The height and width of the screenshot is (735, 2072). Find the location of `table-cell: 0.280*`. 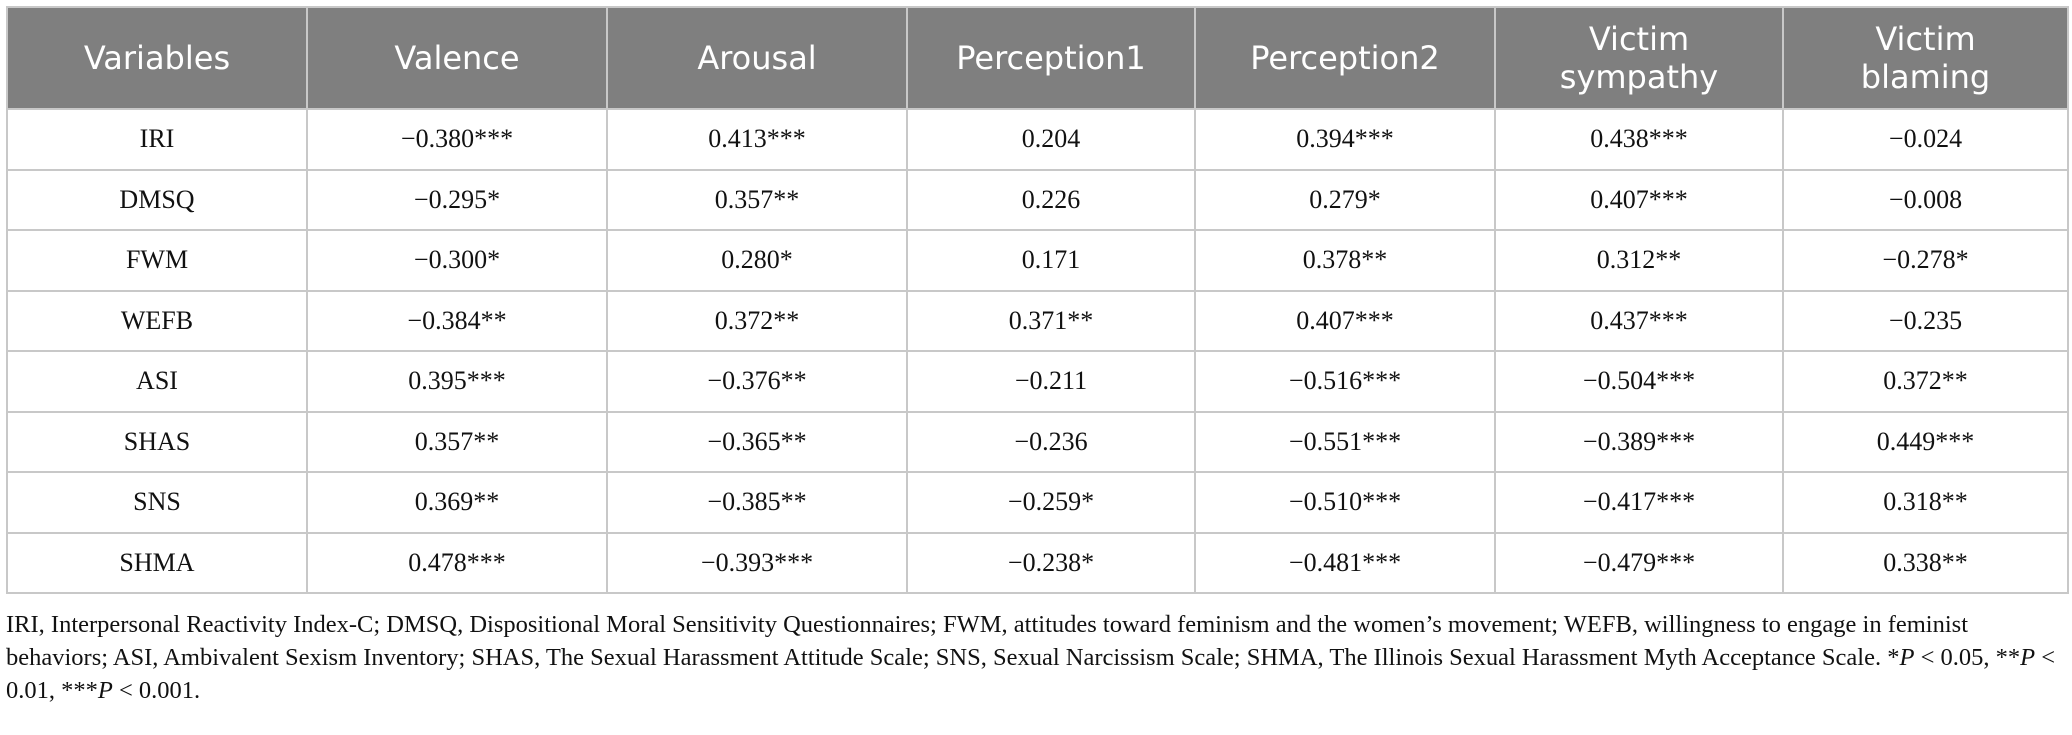

table-cell: 0.280* is located at coordinates (757, 260).